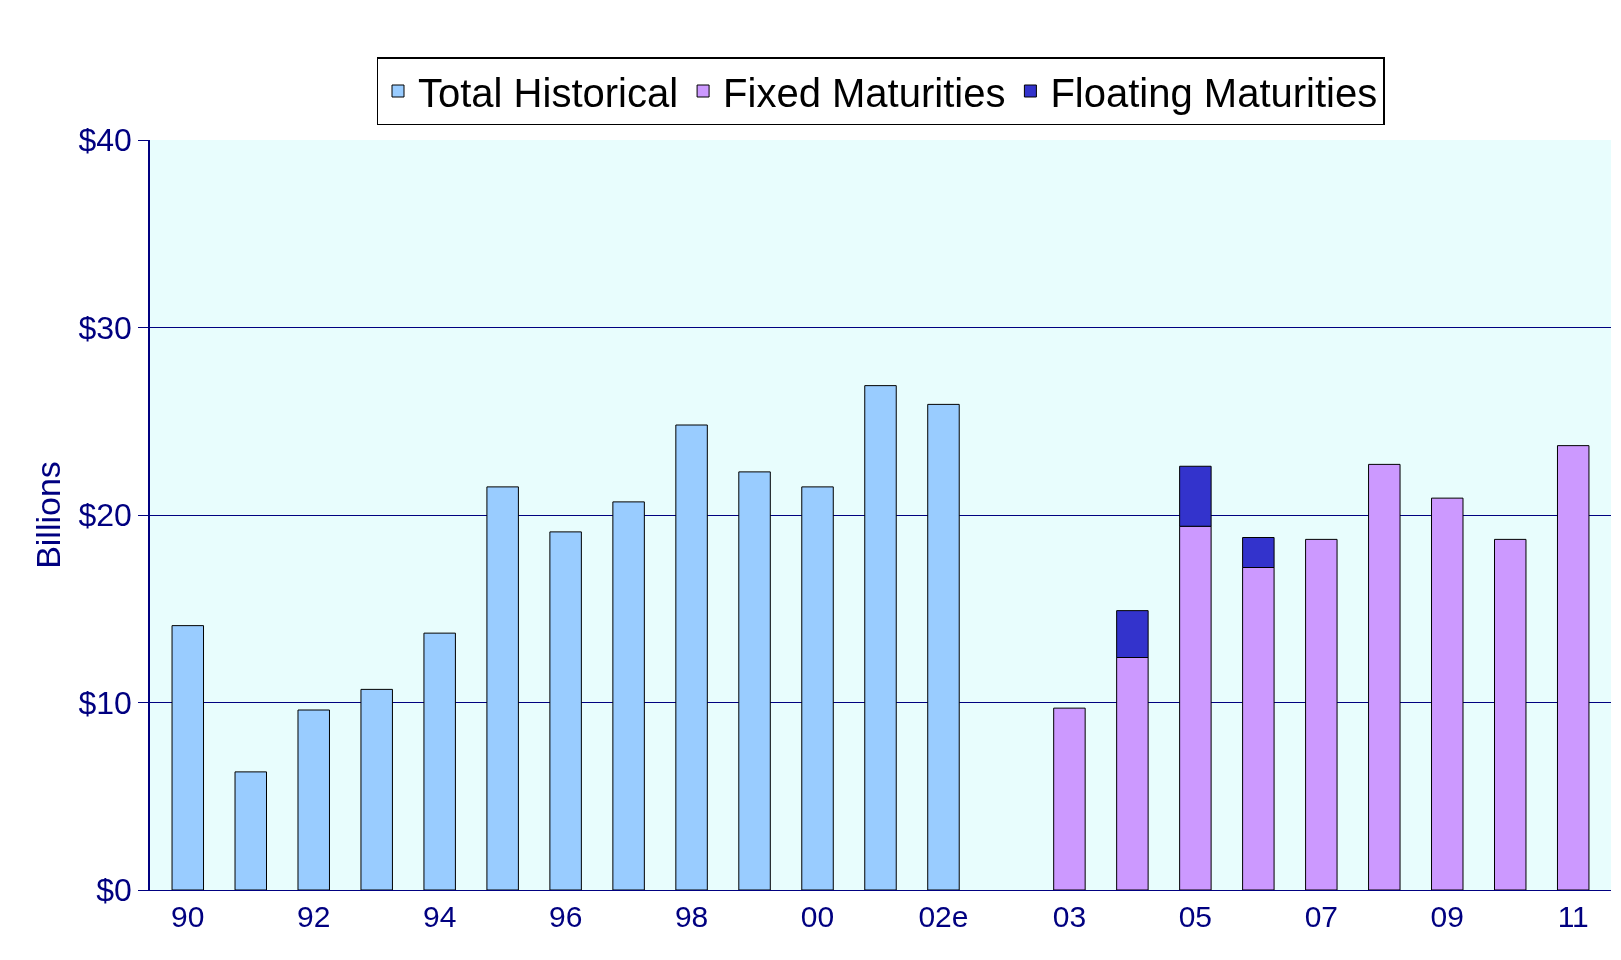  Describe the element at coordinates (1573, 916) in the screenshot. I see `x-tick-label: 11` at that location.